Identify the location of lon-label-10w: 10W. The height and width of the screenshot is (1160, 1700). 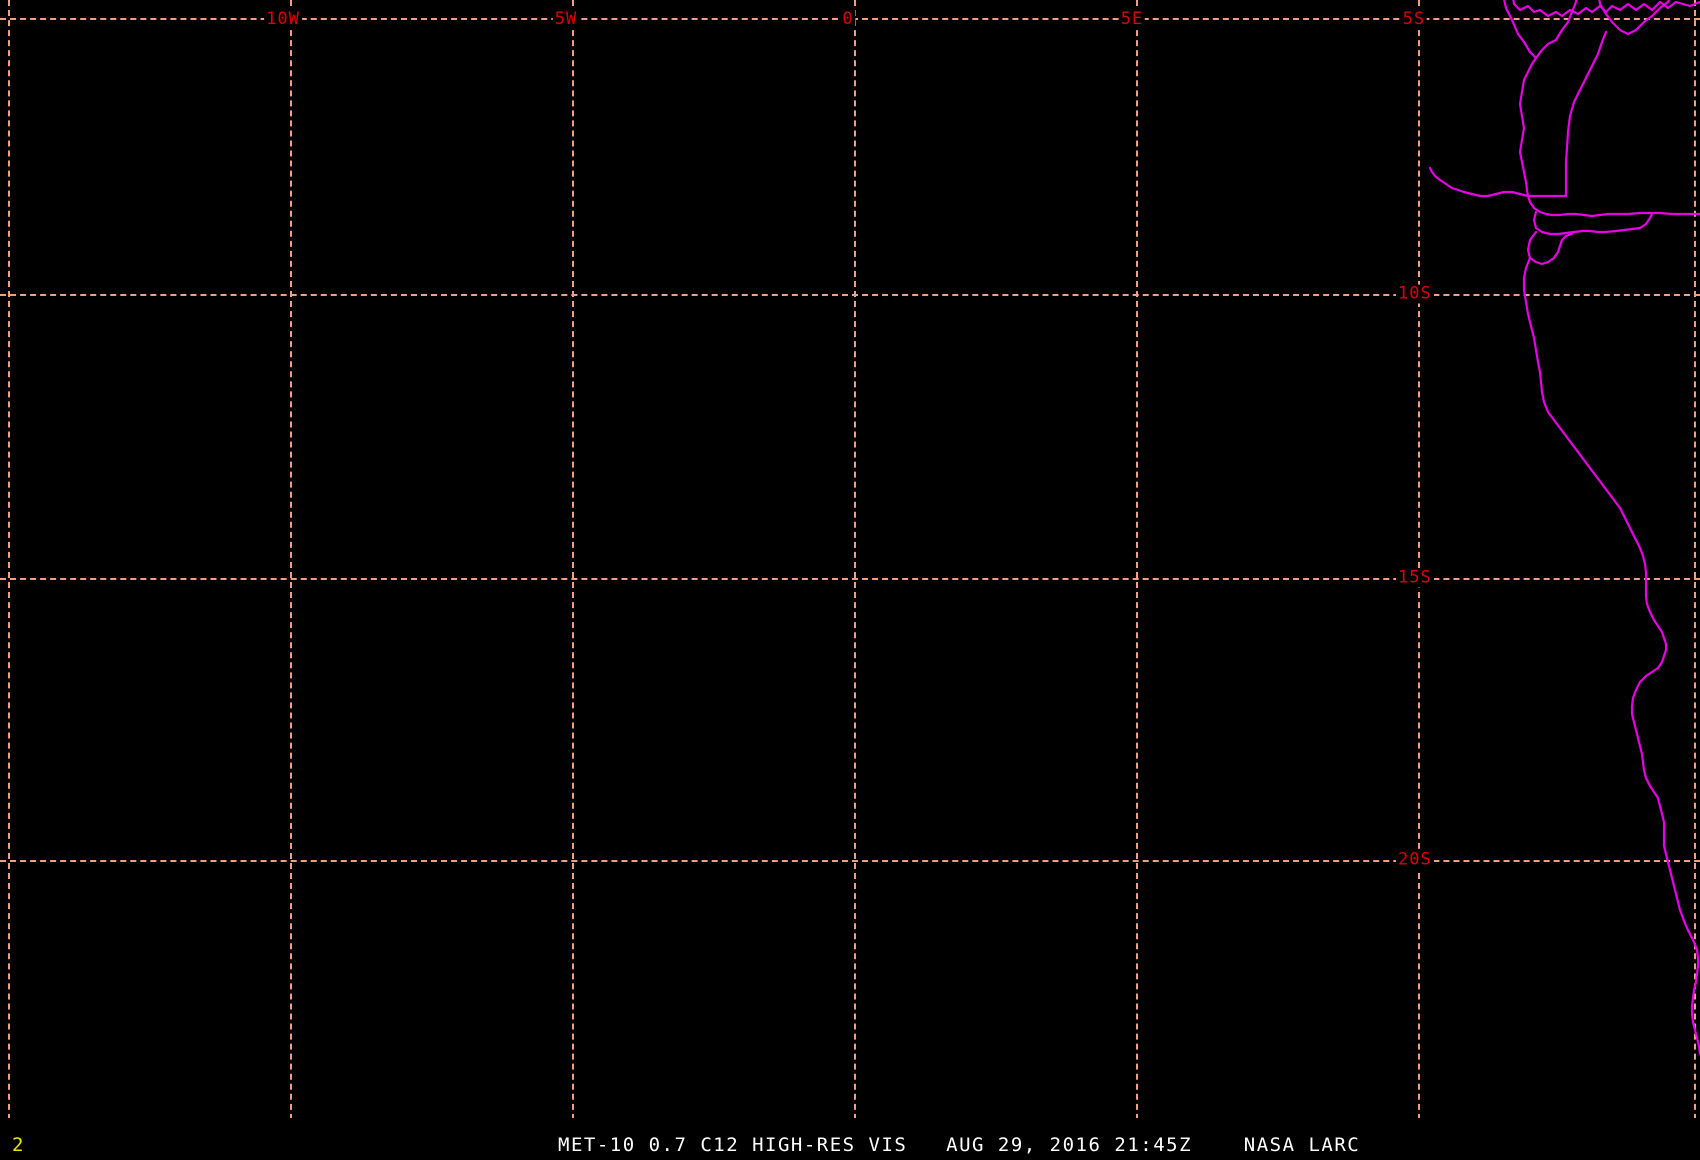
(283, 19).